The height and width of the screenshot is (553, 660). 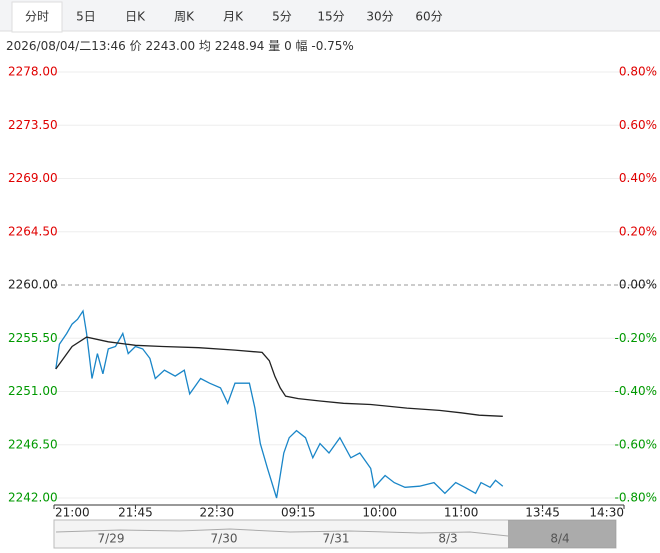 What do you see at coordinates (224, 539) in the screenshot?
I see `navigator-label: 7/30` at bounding box center [224, 539].